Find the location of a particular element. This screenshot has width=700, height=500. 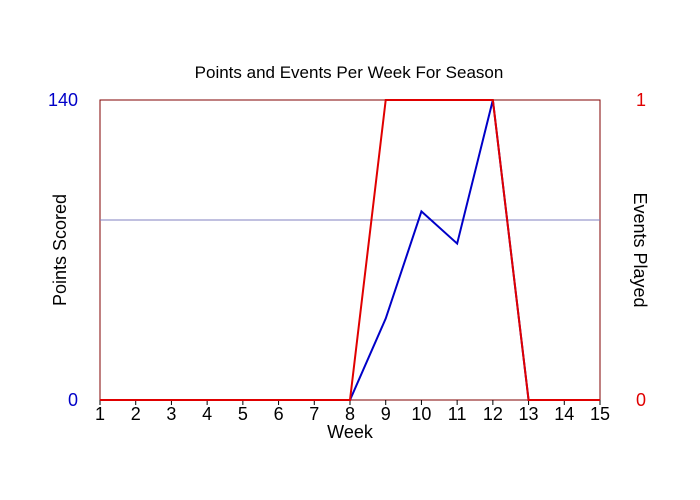

y-right-tick-label: 1 is located at coordinates (641, 100).